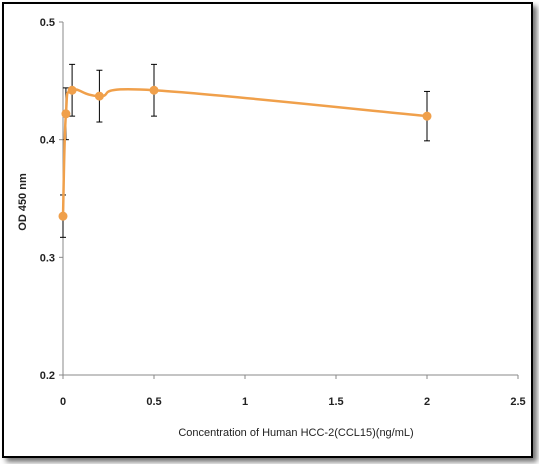 The width and height of the screenshot is (539, 464). What do you see at coordinates (63, 402) in the screenshot?
I see `x-tick-label: 0` at bounding box center [63, 402].